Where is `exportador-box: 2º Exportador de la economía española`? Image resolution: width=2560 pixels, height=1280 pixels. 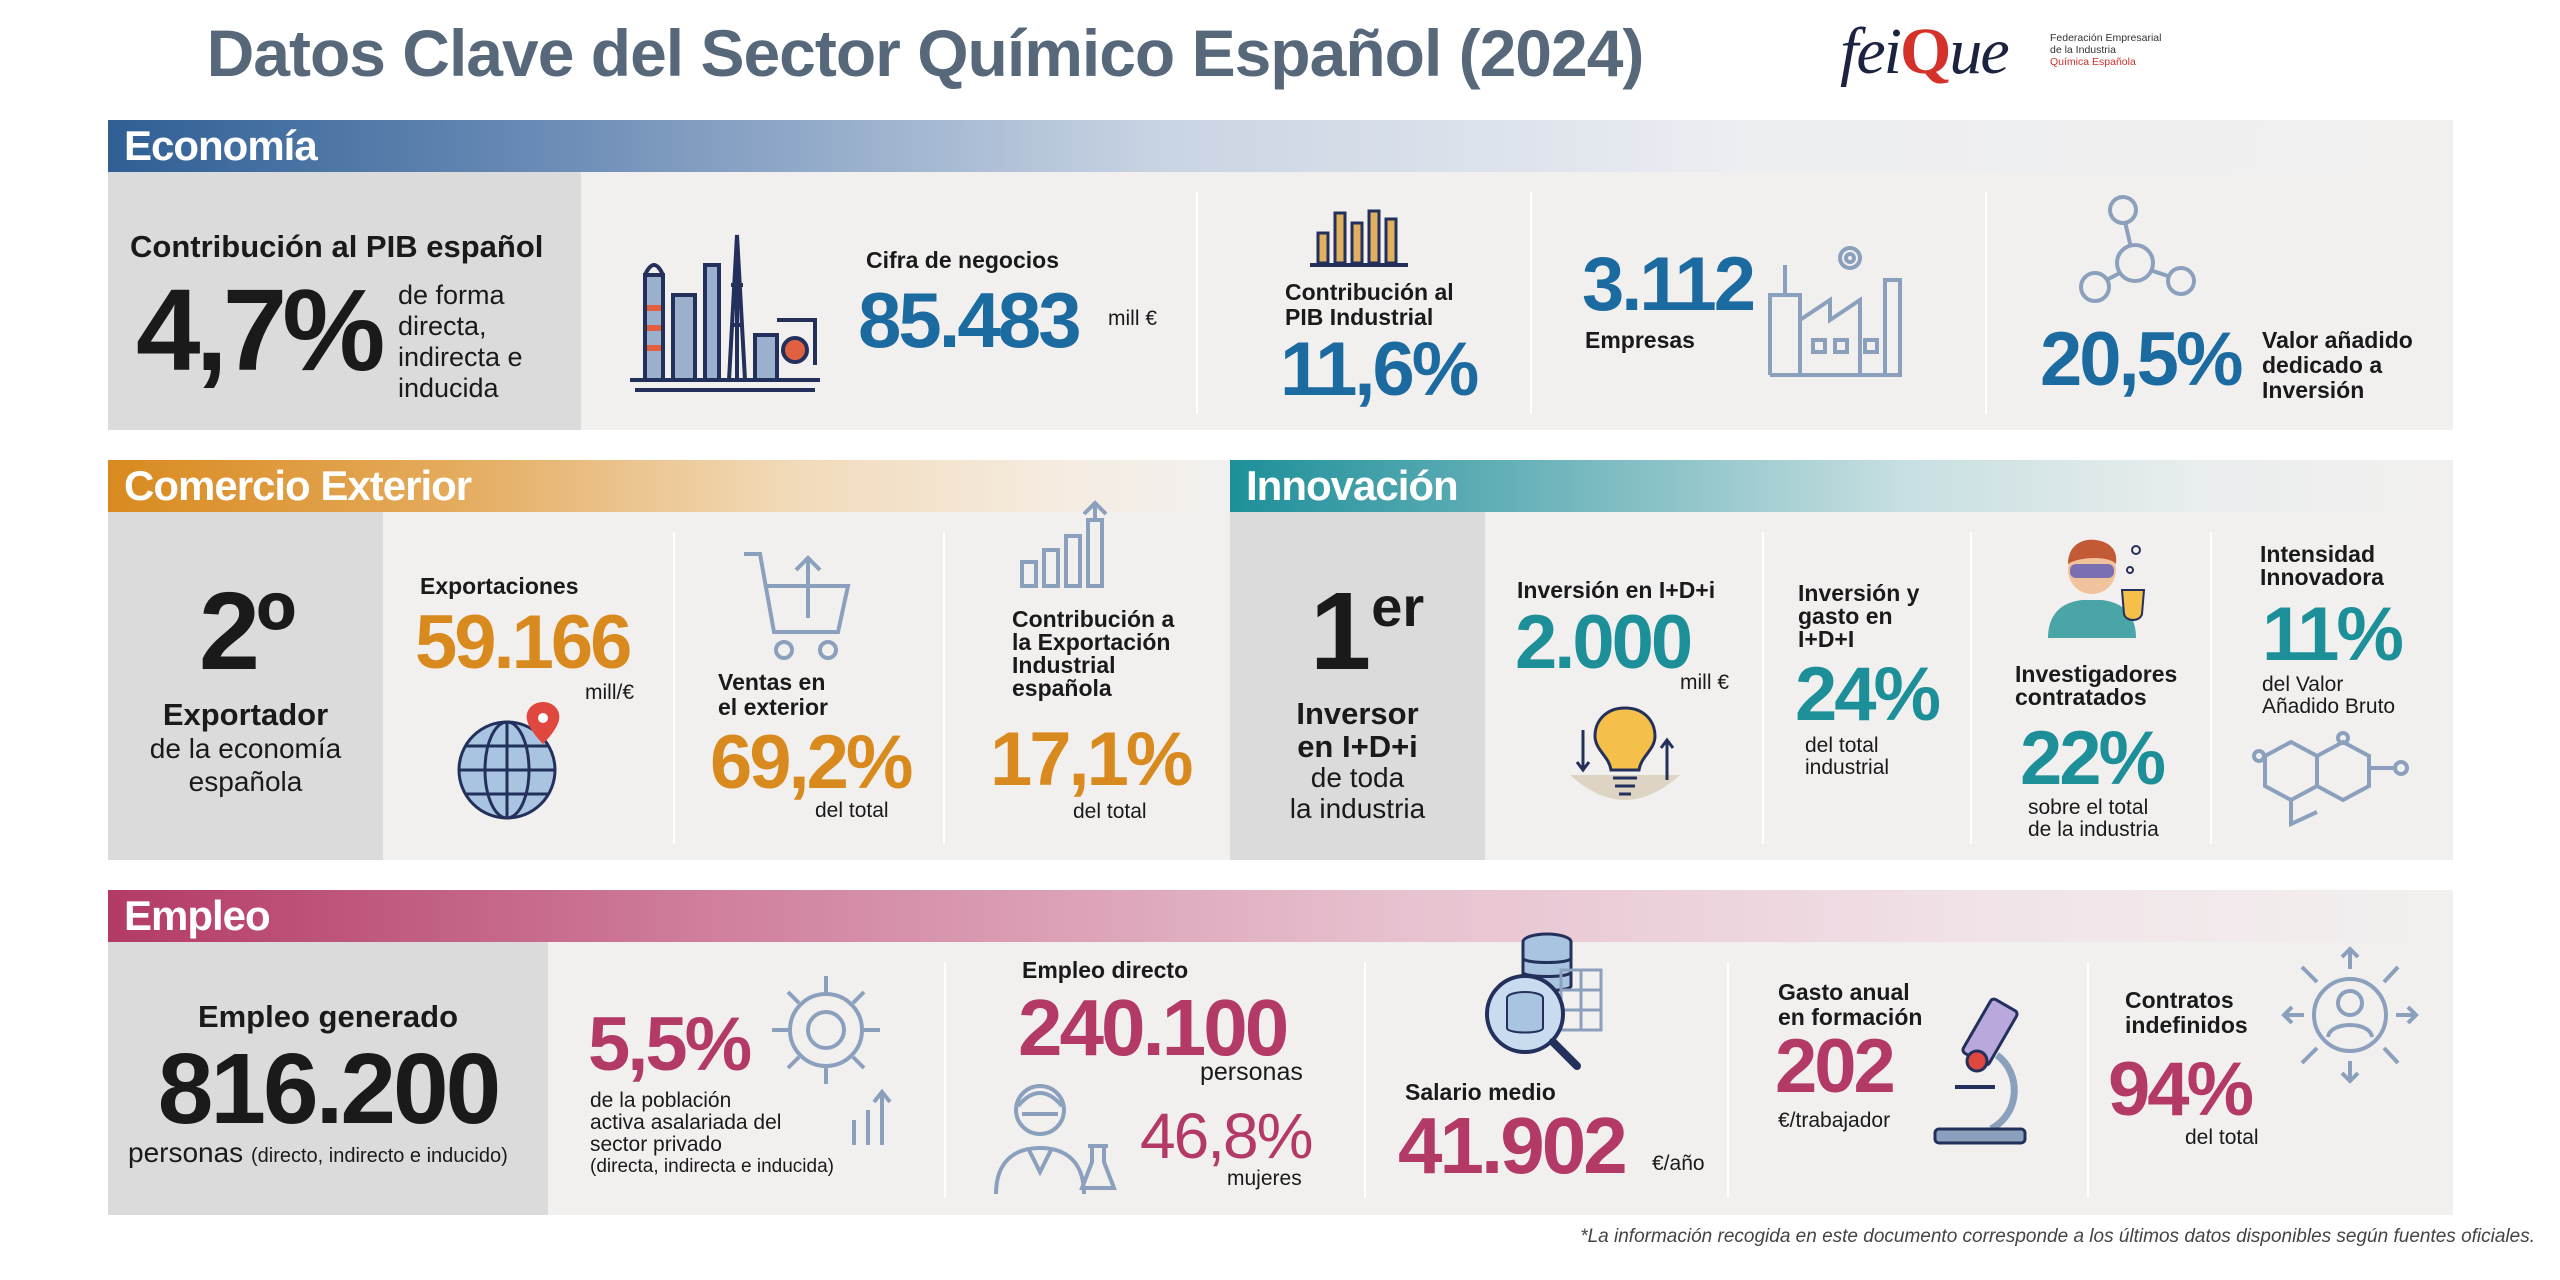 exportador-box: 2º Exportador de la economía española is located at coordinates (245, 686).